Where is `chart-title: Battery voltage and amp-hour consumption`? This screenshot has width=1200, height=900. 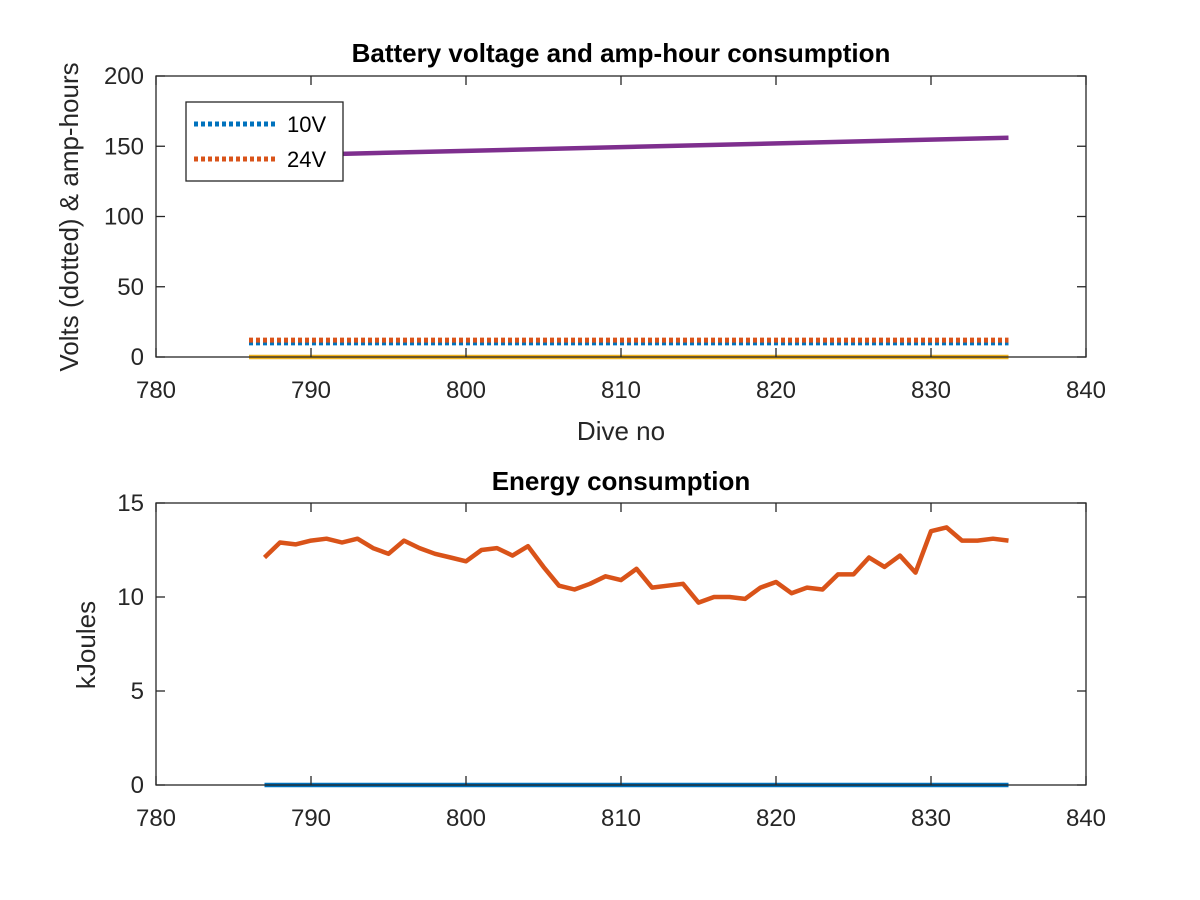
chart-title: Battery voltage and amp-hour consumption is located at coordinates (621, 53).